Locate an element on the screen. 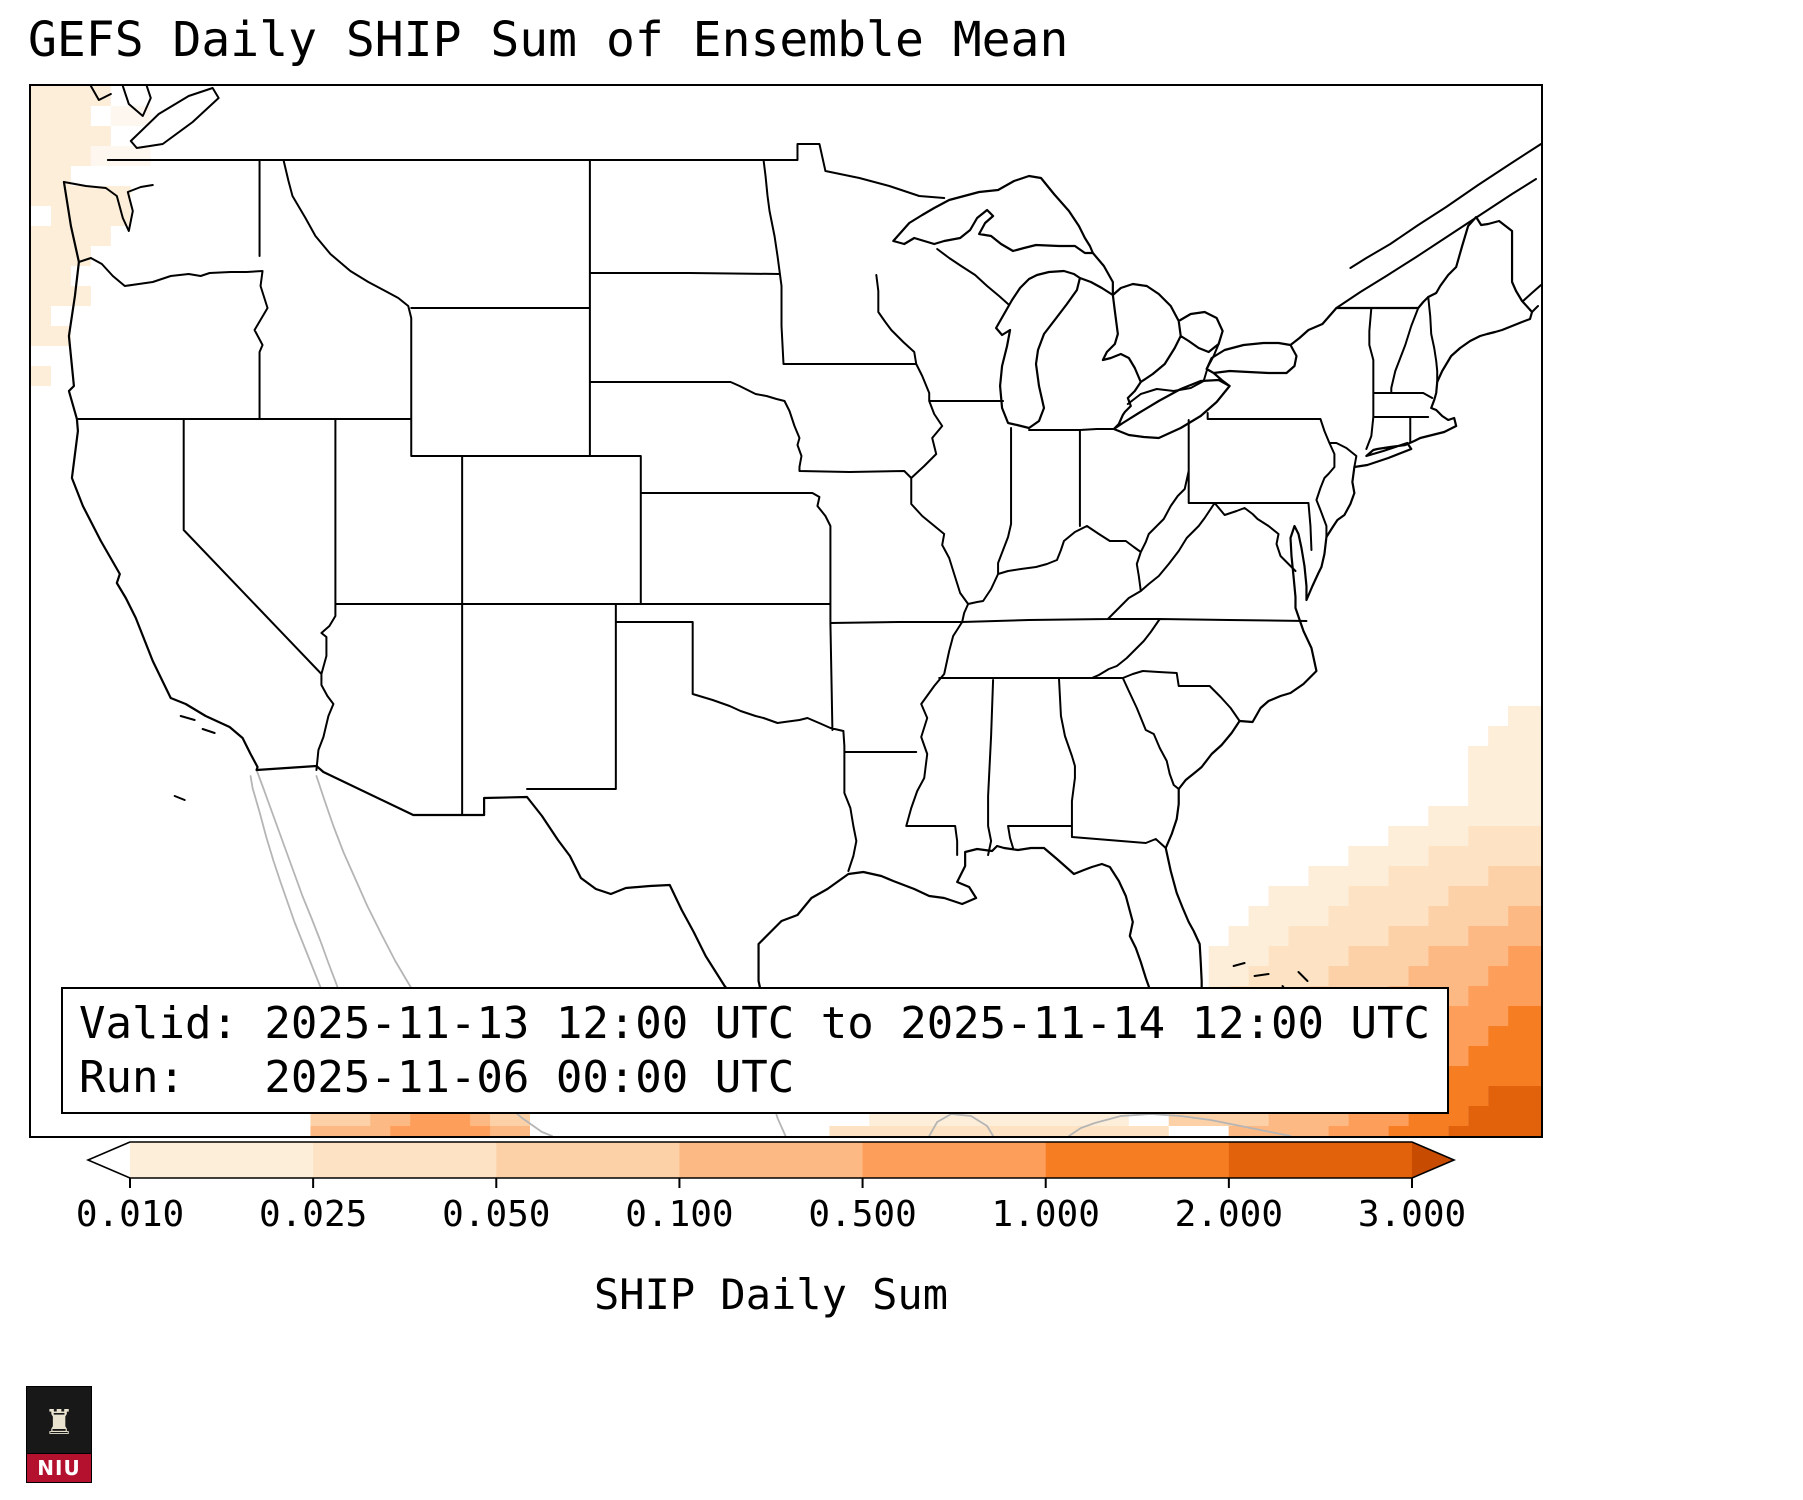 Image resolution: width=1803 pixels, height=1500 pixels. niu-logo: ♜ NIU is located at coordinates (59, 1434).